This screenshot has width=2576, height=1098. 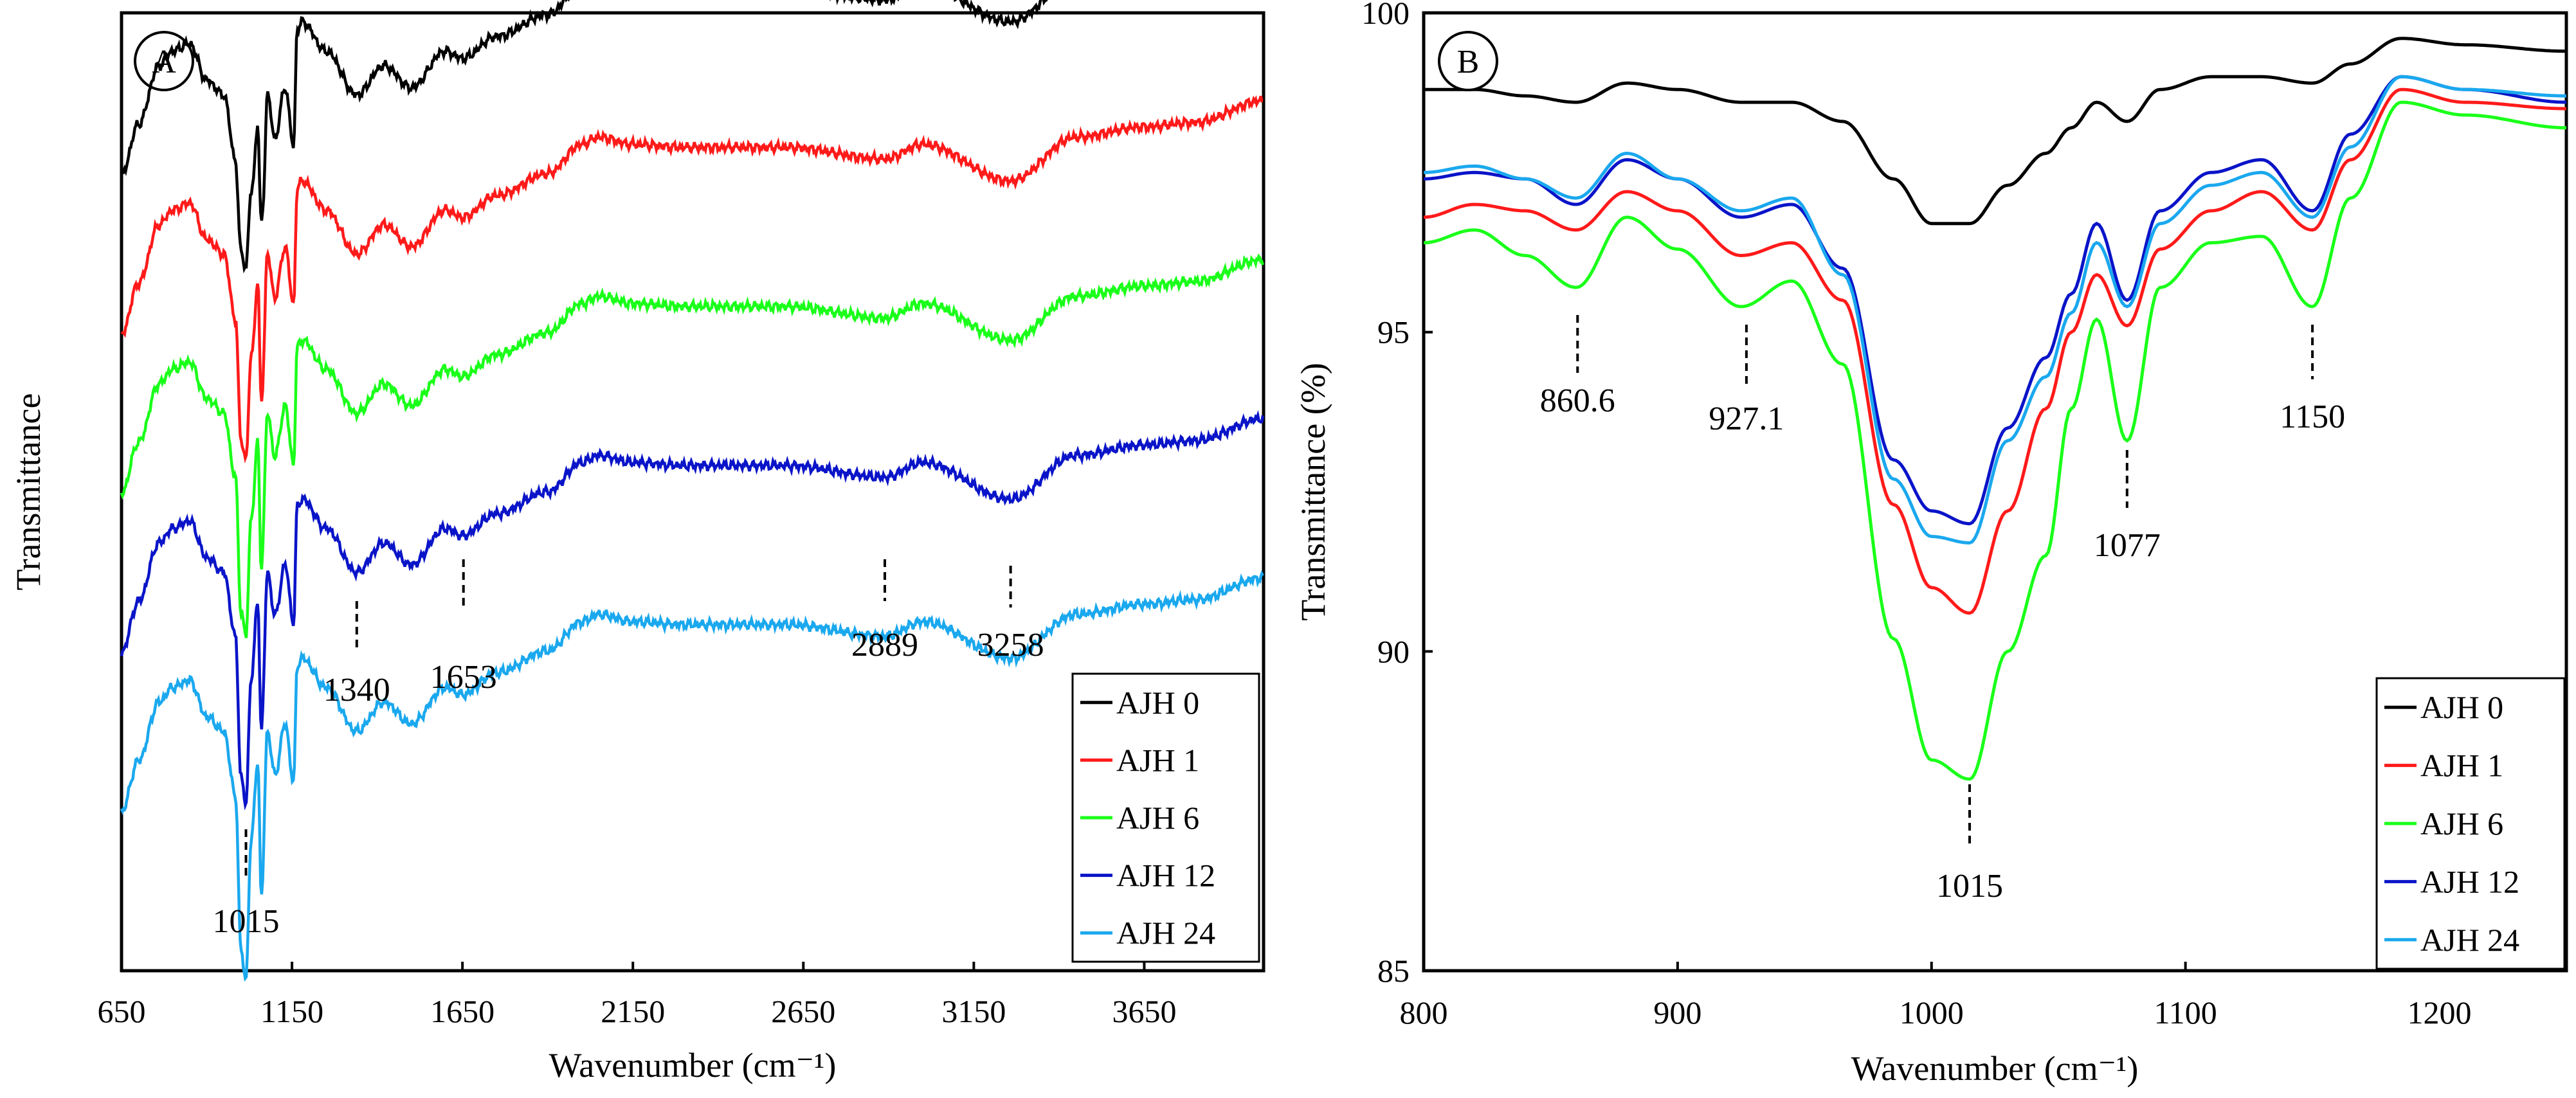 I want to click on panel-b-x-axis-ticks: 800 900 1000 1100 1200, so click(x=1936, y=996).